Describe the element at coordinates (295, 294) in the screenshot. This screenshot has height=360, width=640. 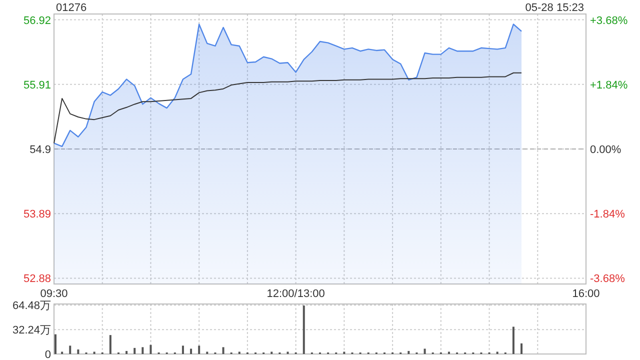
I see `x-tick-label: 12:00/13:00` at that location.